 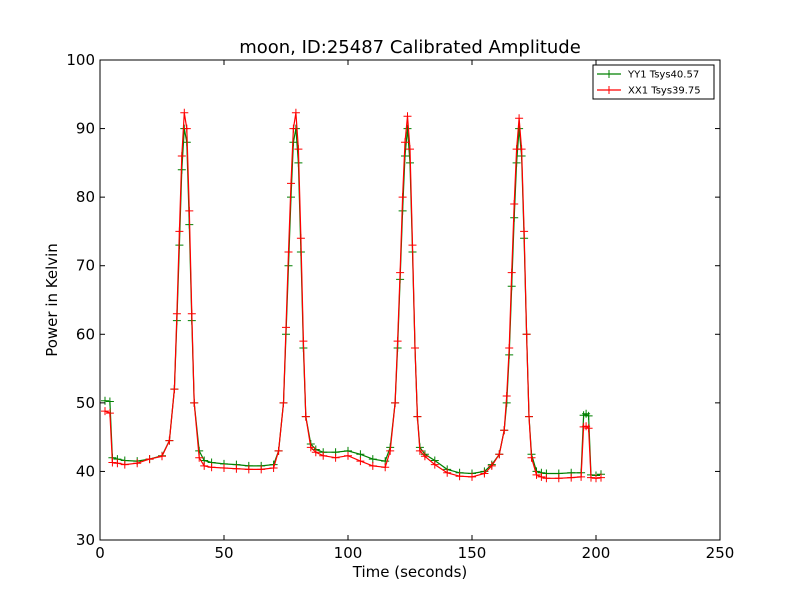 I want to click on y-tick-label: 100, so click(x=80, y=60).